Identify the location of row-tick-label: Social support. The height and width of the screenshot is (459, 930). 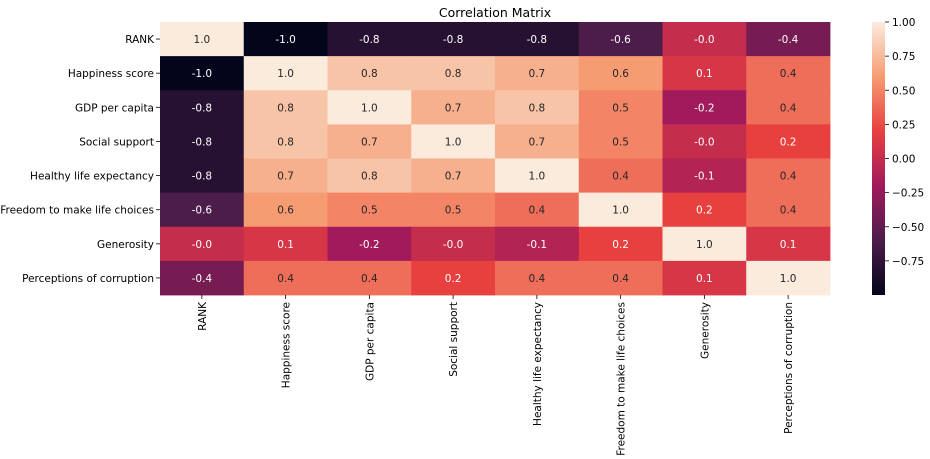
(116, 142).